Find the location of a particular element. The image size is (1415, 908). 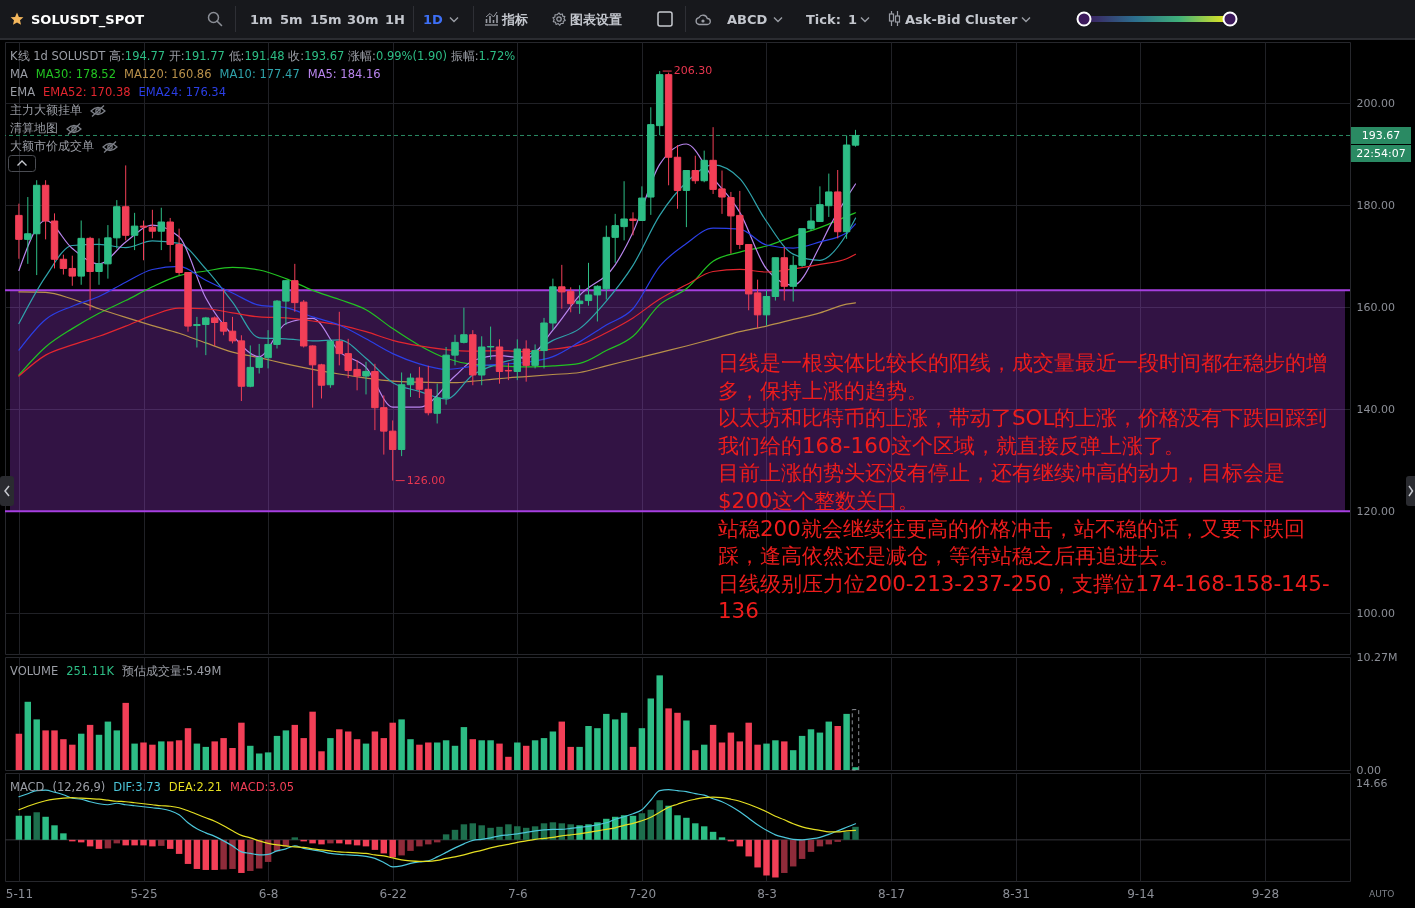

annotation: 目前上涨的势头还没有停止，还有继续冲高的动力，目标会是$200这个整数关口。 is located at coordinates (1002, 487).